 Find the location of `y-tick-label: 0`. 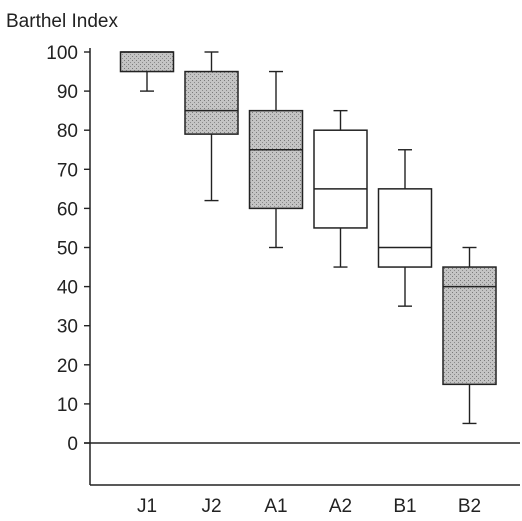

y-tick-label: 0 is located at coordinates (72, 444).